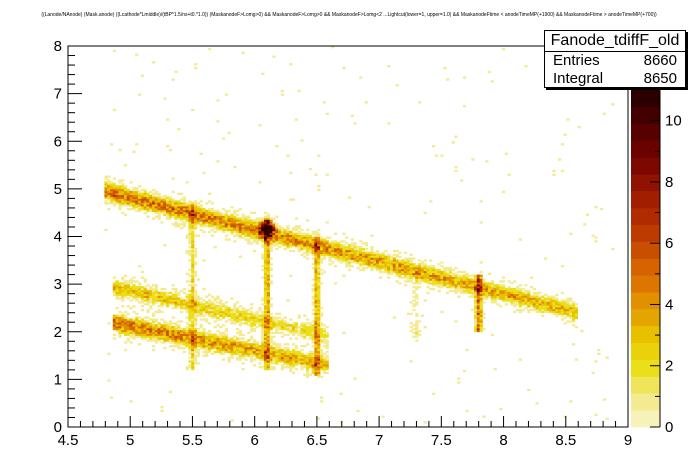 The width and height of the screenshot is (698, 476). I want to click on x-tick-label: 6.5, so click(316, 440).